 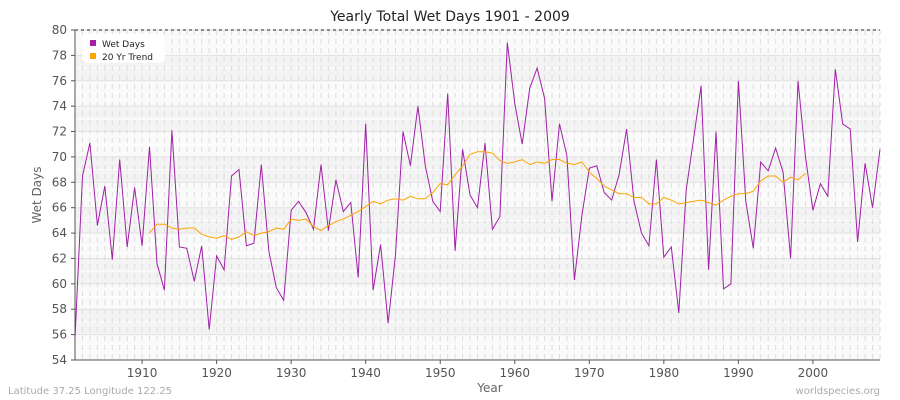 I want to click on y-axis-label: Wet Days, so click(x=37, y=194).